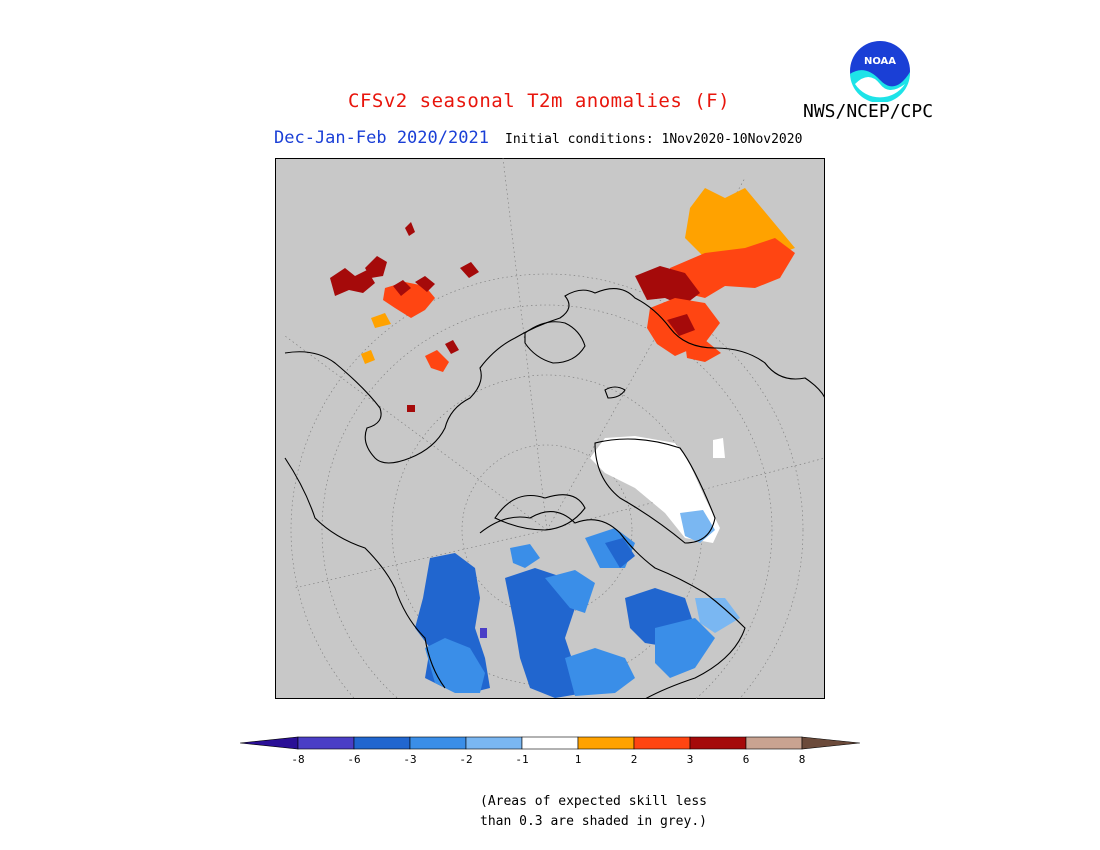  I want to click on anomaly-eurasia-warm, so click(404, 317).